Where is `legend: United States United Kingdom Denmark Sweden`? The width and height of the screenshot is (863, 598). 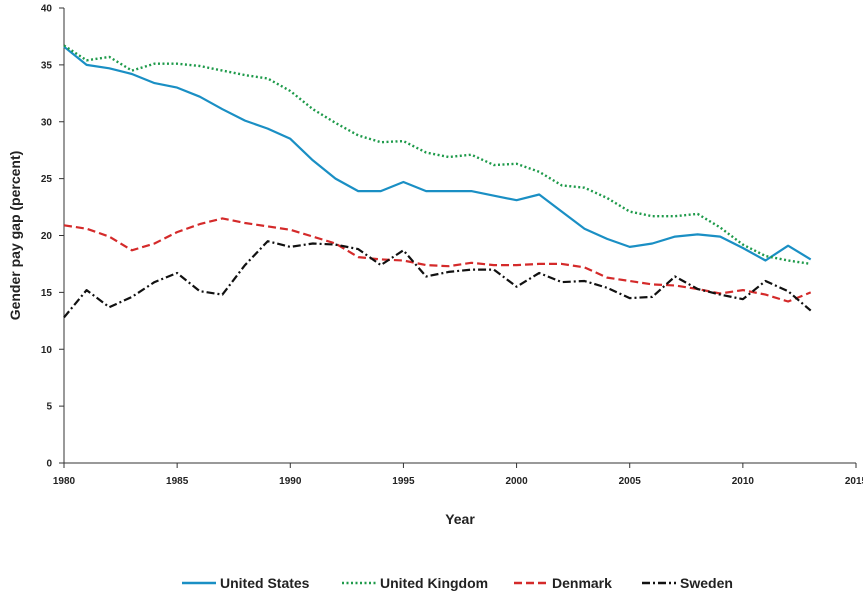 legend: United States United Kingdom Denmark Sweden is located at coordinates (457, 583).